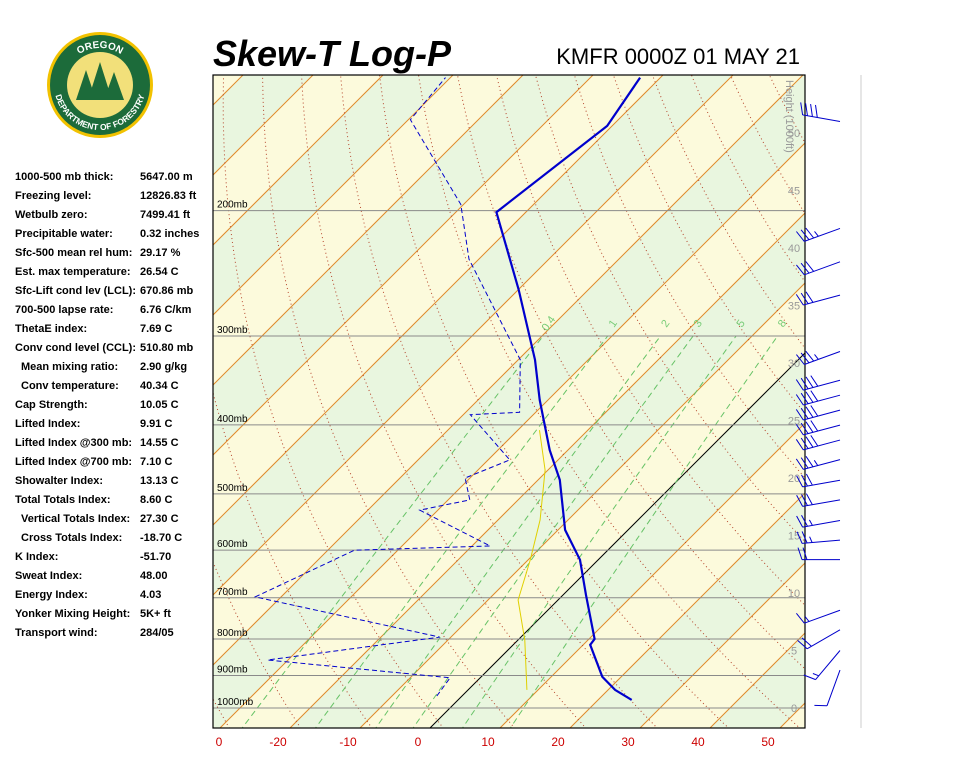 The width and height of the screenshot is (960, 768). What do you see at coordinates (51, 405) in the screenshot?
I see `index-label: Cap Strength:` at bounding box center [51, 405].